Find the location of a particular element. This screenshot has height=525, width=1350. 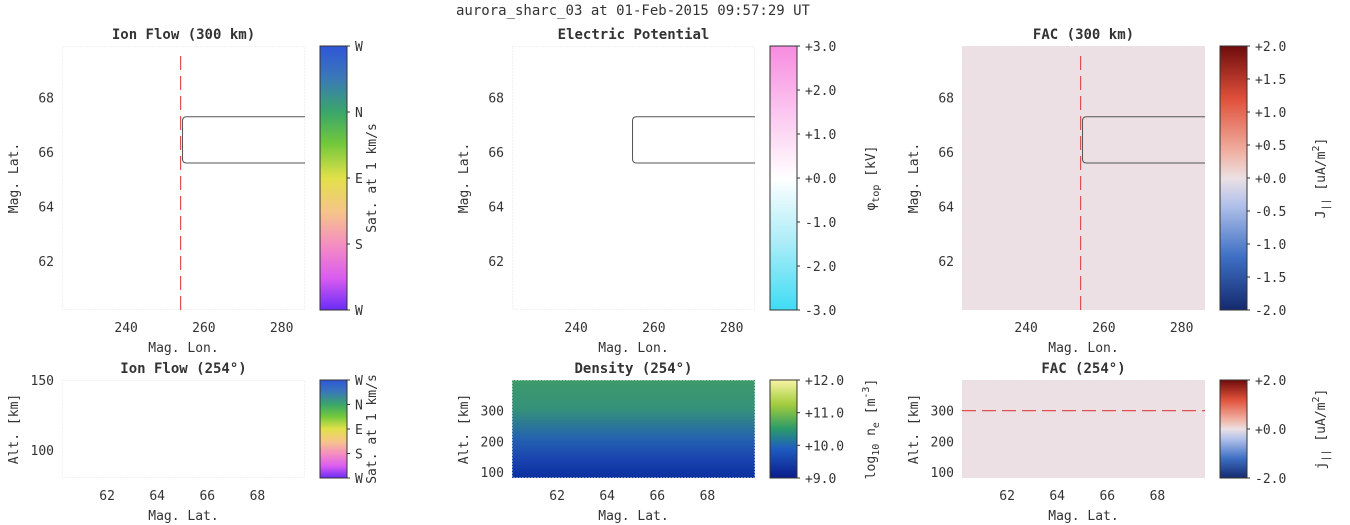

colorbar-tick-label: +12.0 is located at coordinates (824, 381).